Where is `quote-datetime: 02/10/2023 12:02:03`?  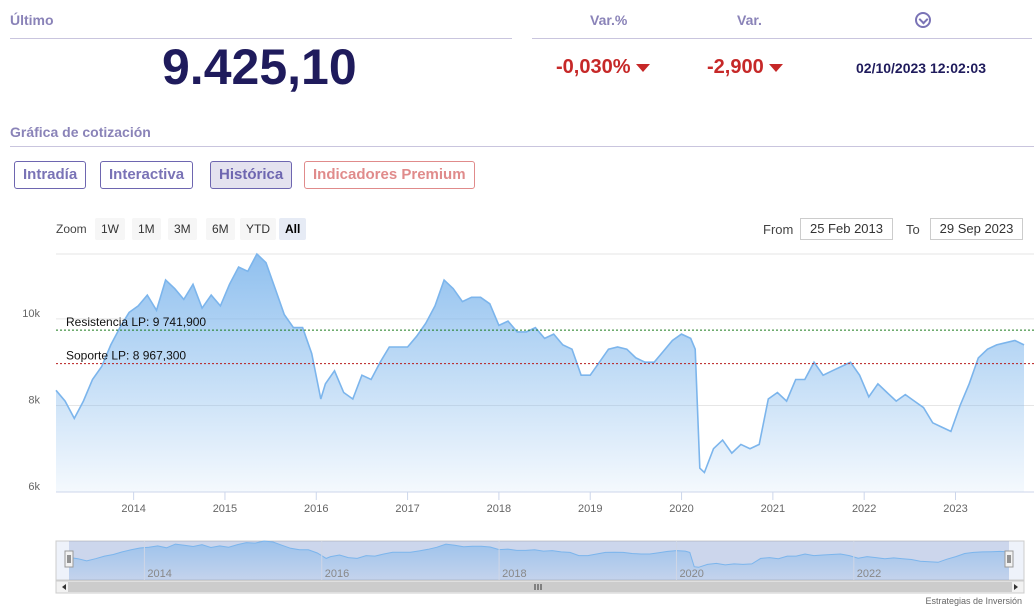 quote-datetime: 02/10/2023 12:02:03 is located at coordinates (921, 68).